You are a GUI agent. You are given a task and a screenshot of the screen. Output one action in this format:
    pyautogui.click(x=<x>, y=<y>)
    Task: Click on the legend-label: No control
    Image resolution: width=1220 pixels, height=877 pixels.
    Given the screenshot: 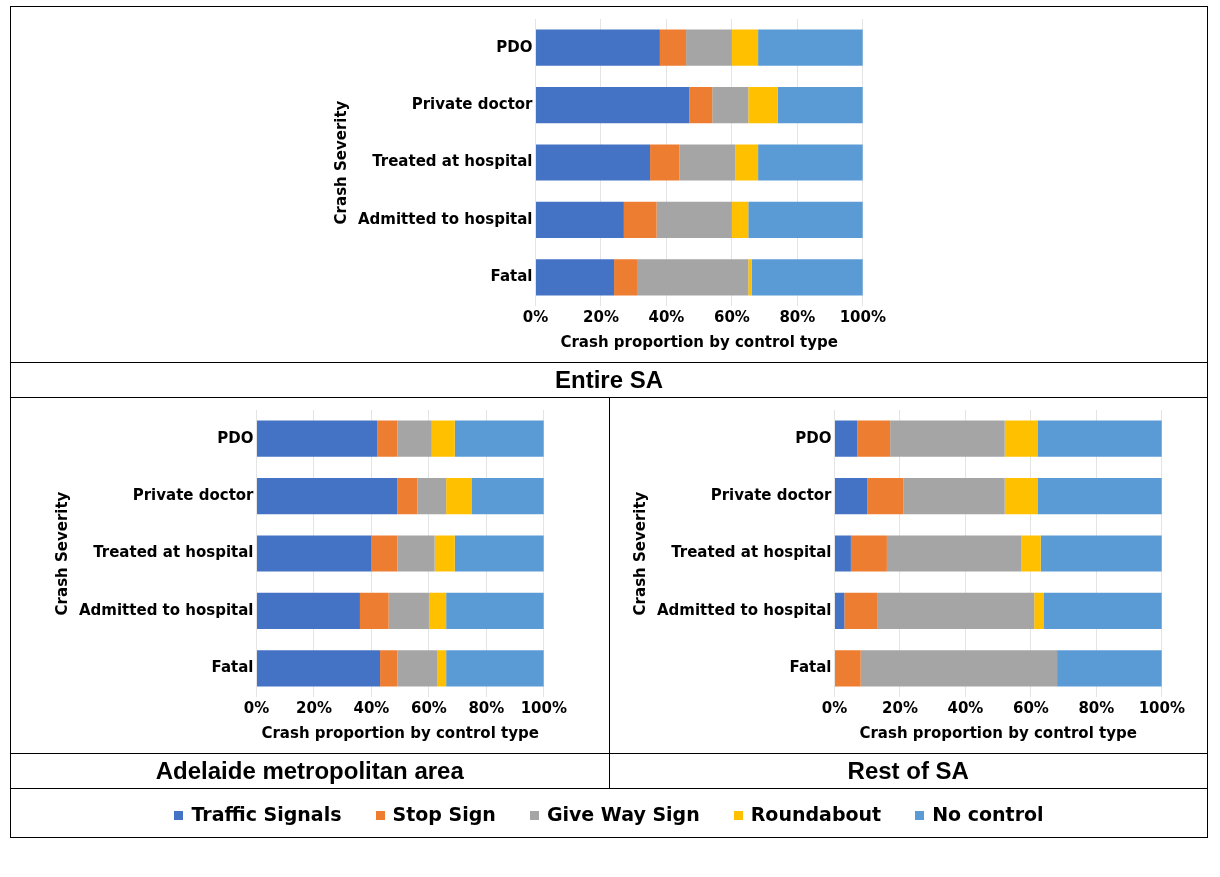 What is the action you would take?
    pyautogui.click(x=987, y=814)
    